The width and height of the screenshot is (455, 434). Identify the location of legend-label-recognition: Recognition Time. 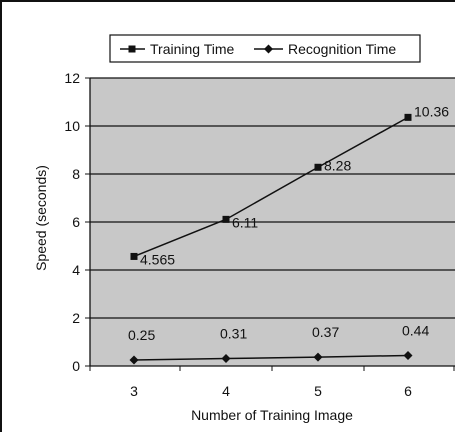
(342, 49).